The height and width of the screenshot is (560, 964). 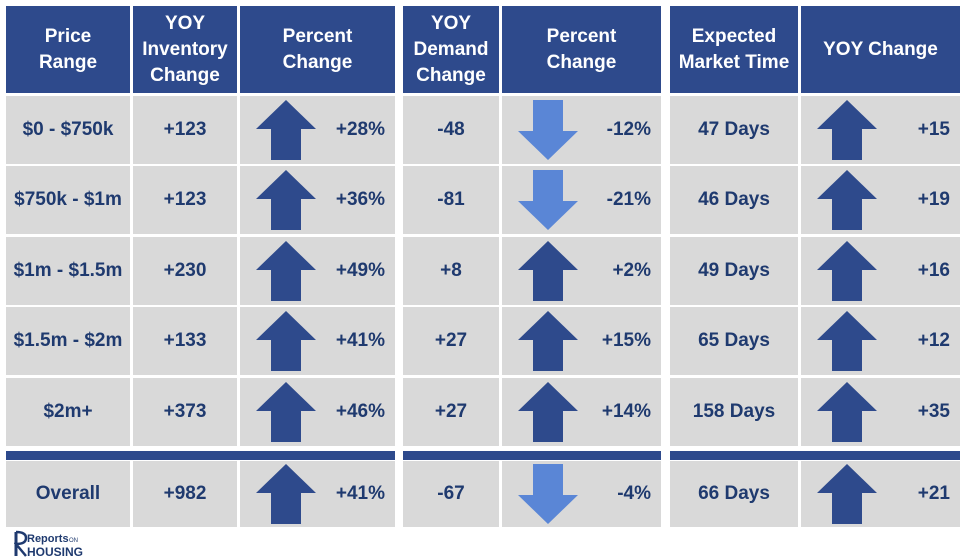 What do you see at coordinates (317, 200) in the screenshot?
I see `row-2-inventory-percent-cell` at bounding box center [317, 200].